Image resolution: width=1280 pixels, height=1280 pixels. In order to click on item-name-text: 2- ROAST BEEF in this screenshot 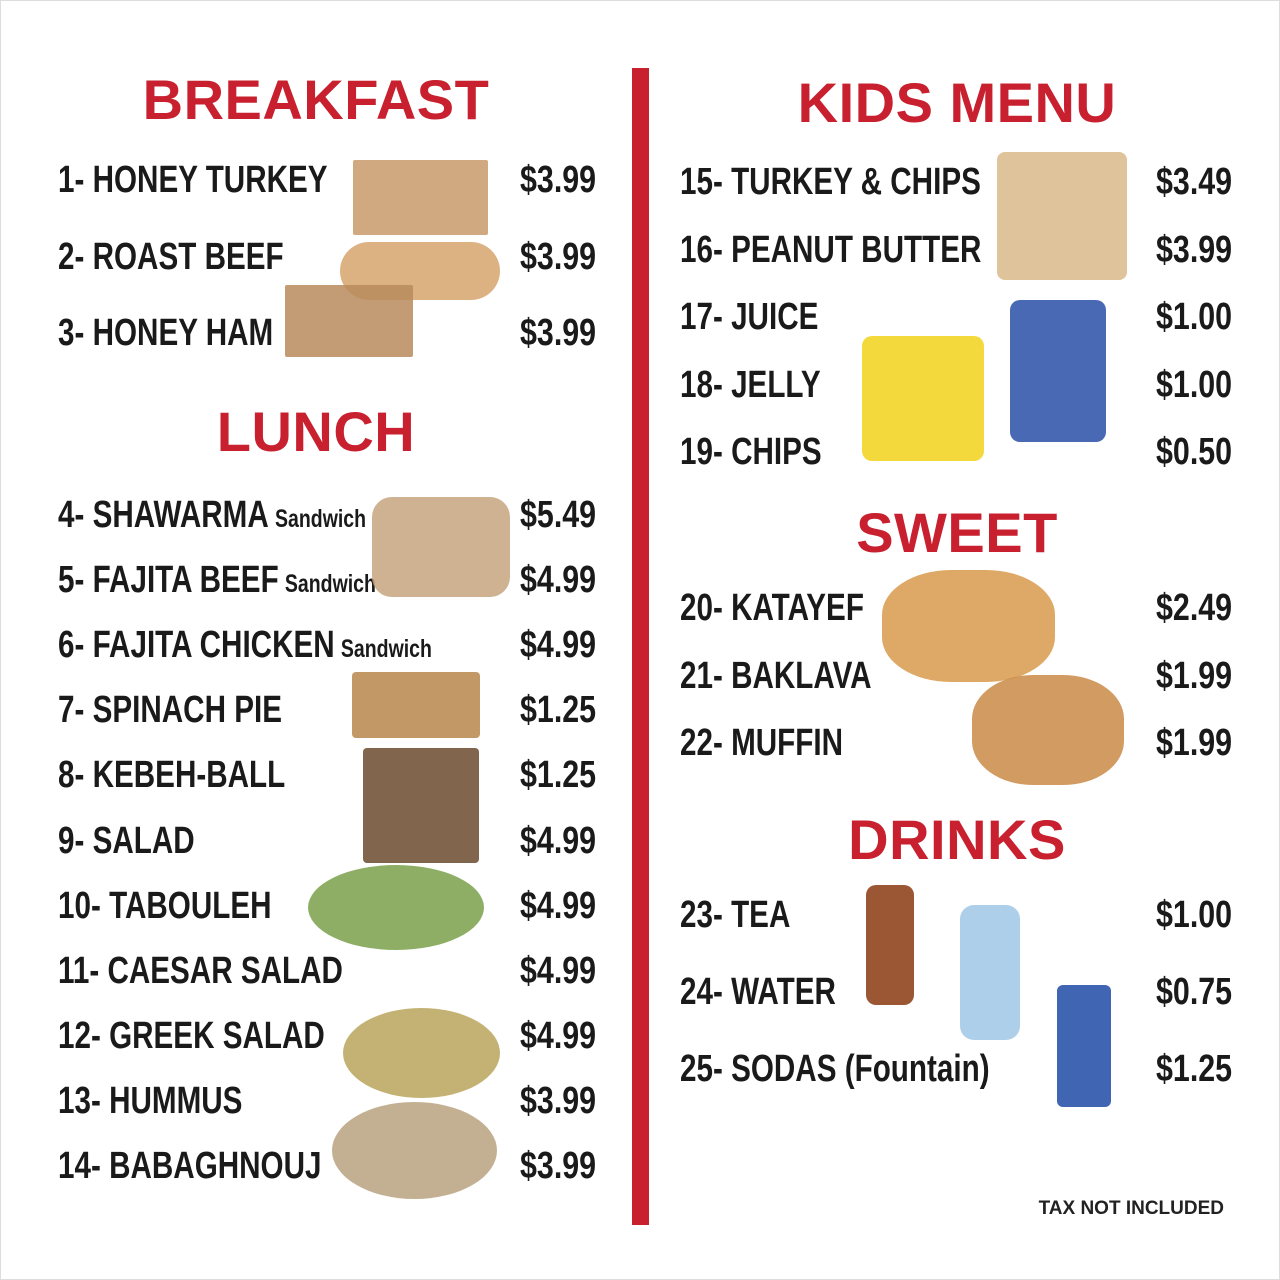, I will do `click(171, 256)`.